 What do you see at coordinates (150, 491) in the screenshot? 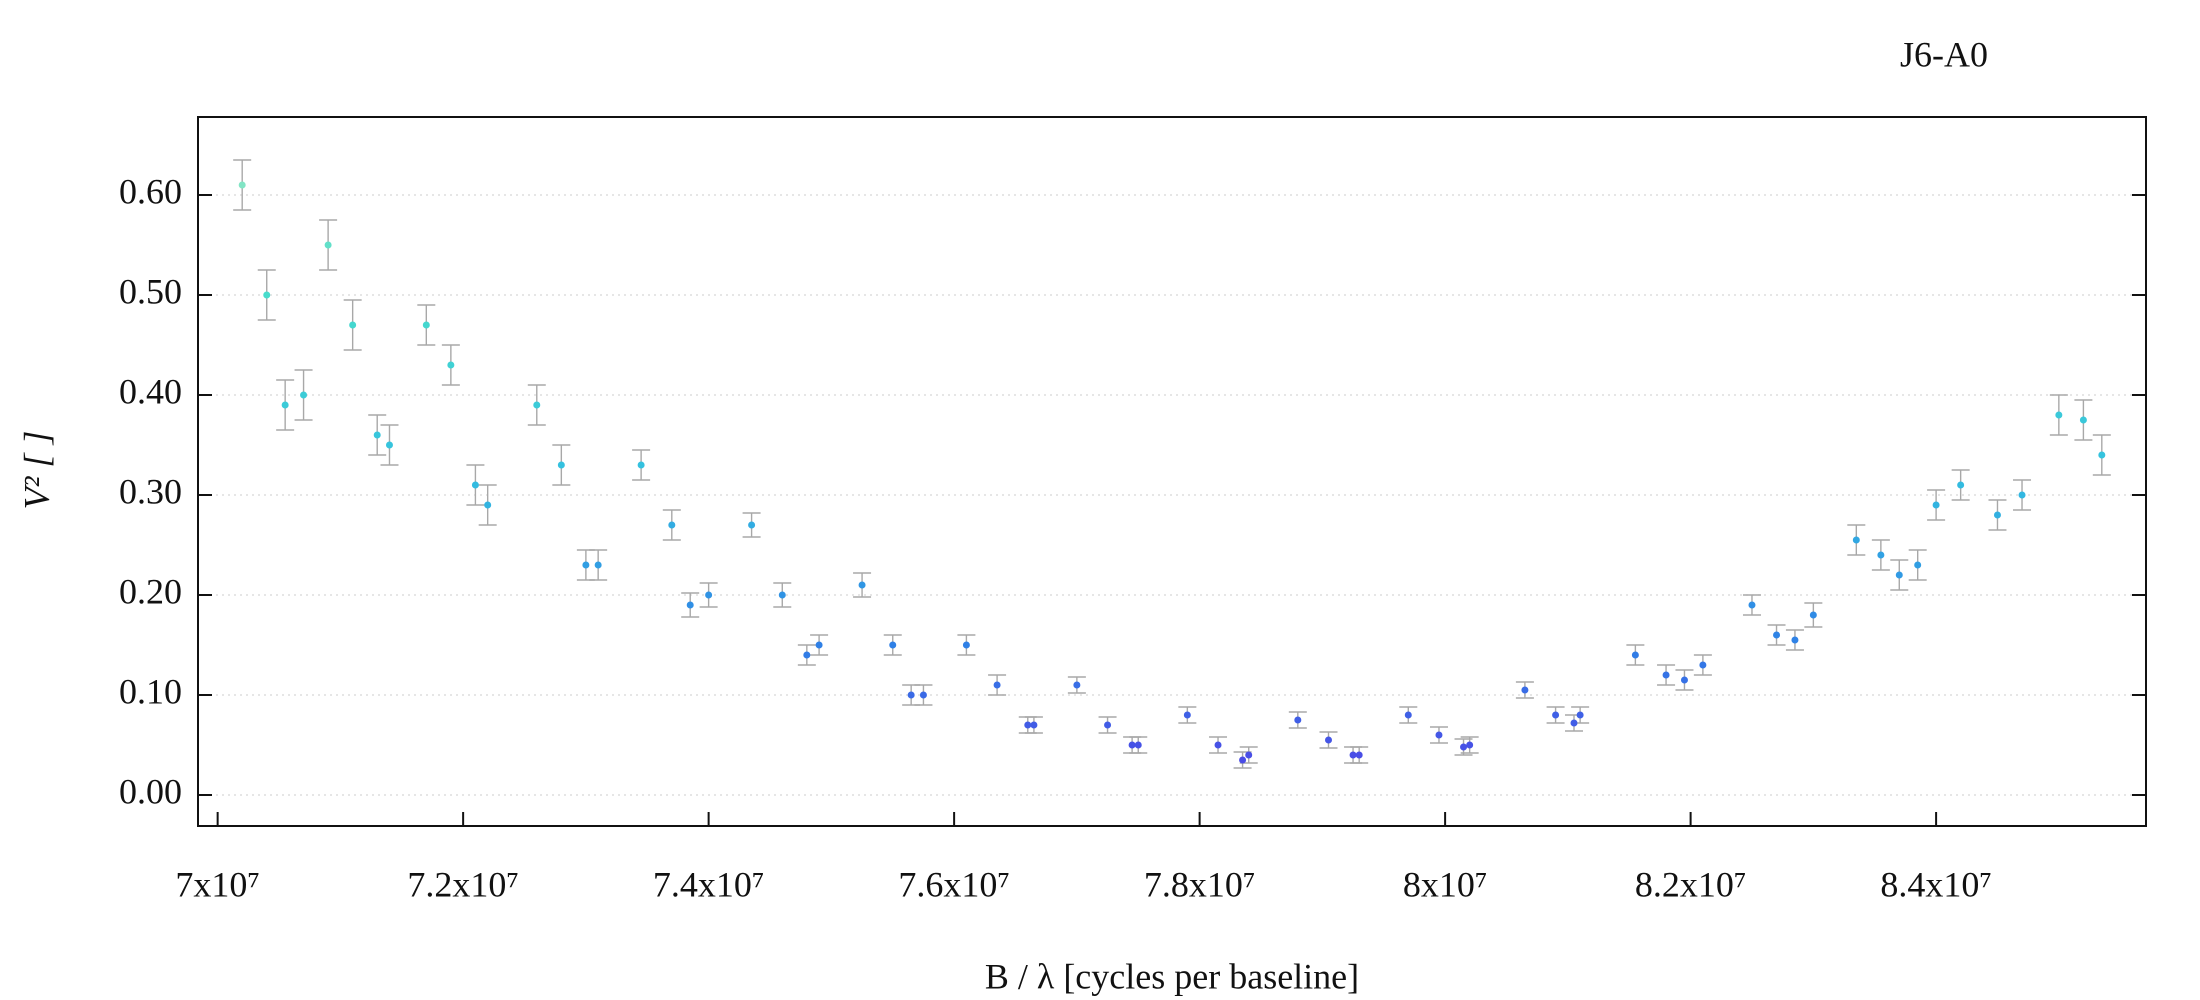
I see `y-tick-label: 0.30` at bounding box center [150, 491].